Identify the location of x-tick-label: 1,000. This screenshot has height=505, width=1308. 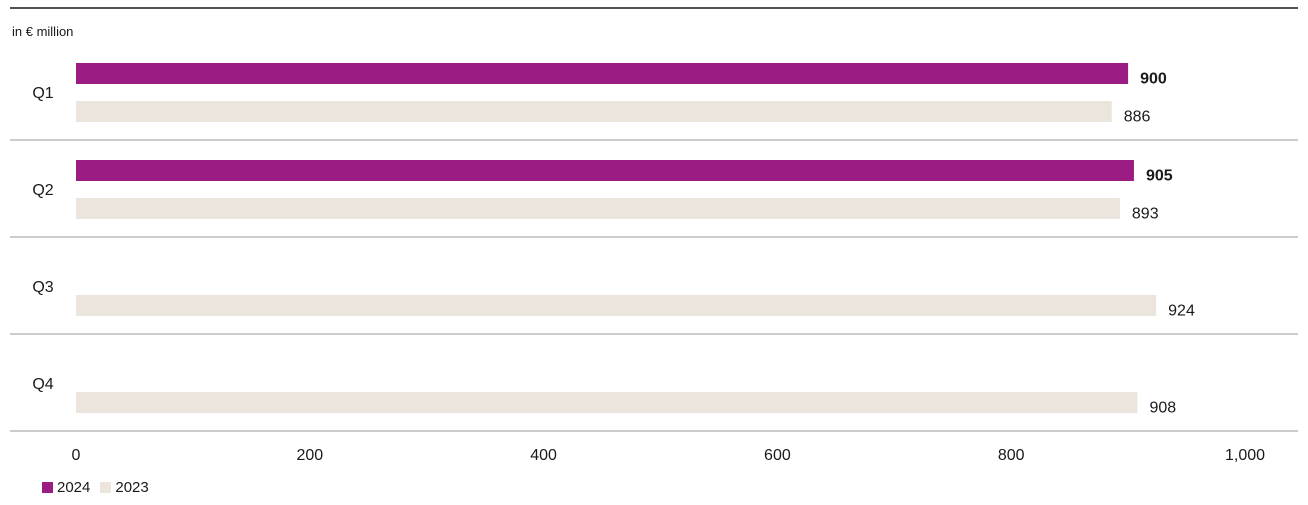
(1245, 455).